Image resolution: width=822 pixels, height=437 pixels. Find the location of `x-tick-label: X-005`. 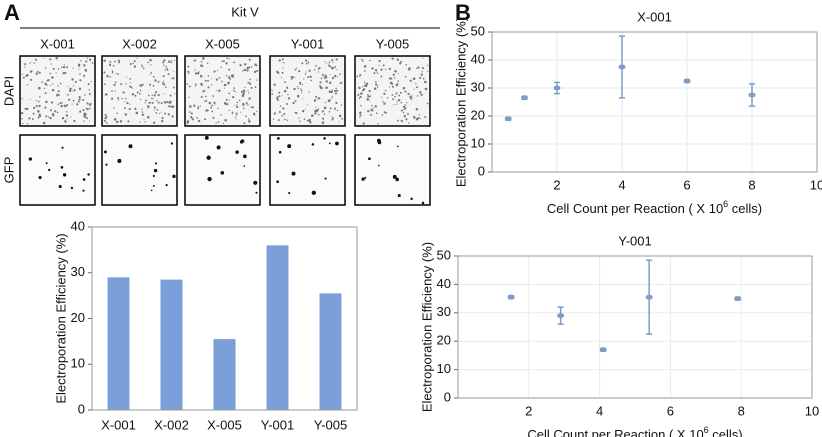

x-tick-label: X-005 is located at coordinates (224, 424).